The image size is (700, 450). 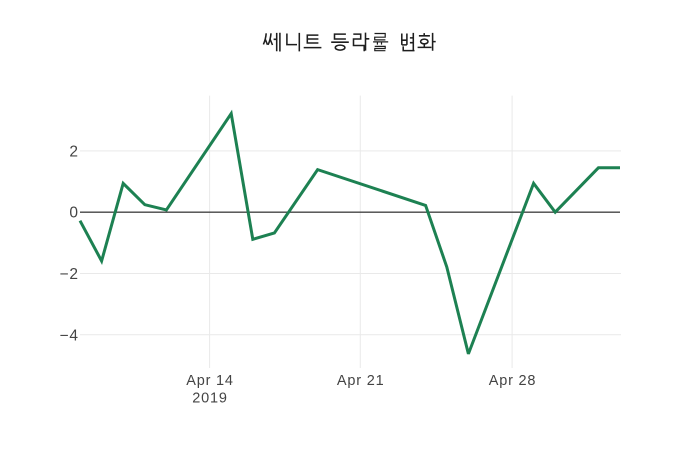 What do you see at coordinates (69, 274) in the screenshot?
I see `svg-text: −2` at bounding box center [69, 274].